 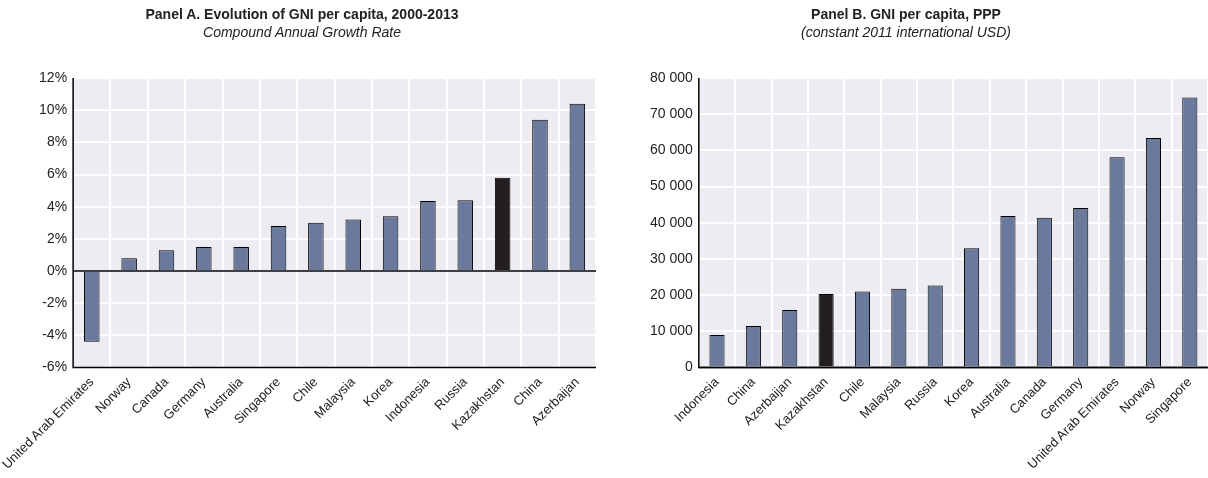 I want to click on chart-subtitle: (constant 2011 international USD), so click(x=906, y=32).